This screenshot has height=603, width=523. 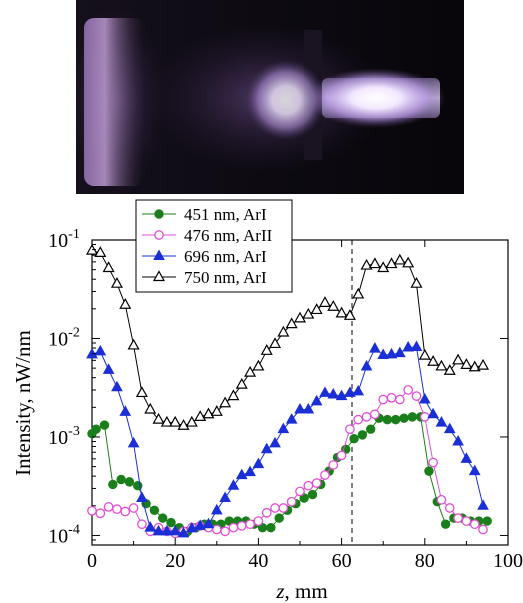 I want to click on x-tick-label: 40, so click(x=258, y=561).